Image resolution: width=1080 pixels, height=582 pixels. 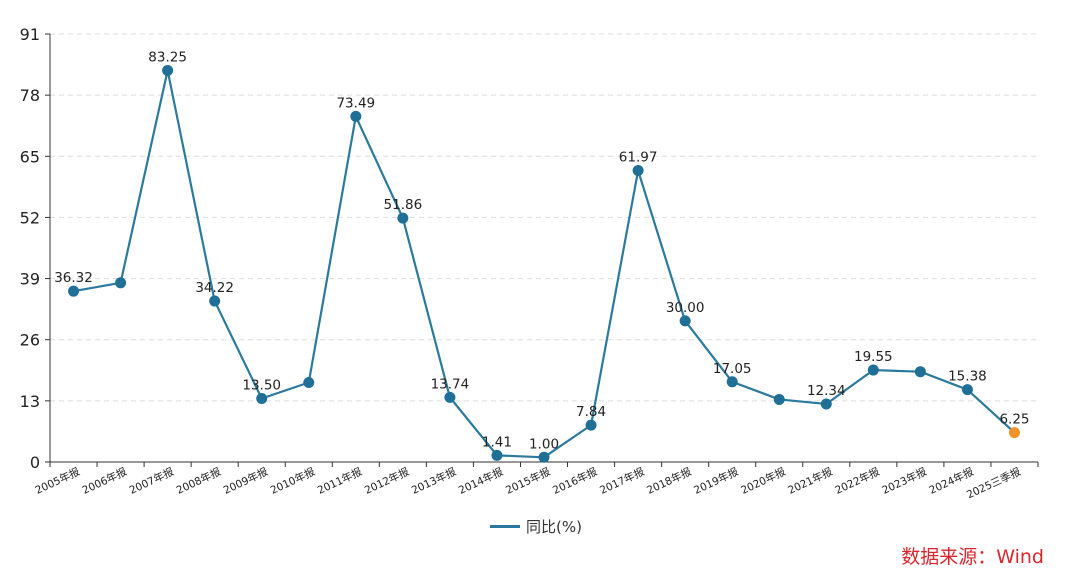 What do you see at coordinates (554, 527) in the screenshot?
I see `legend-label: 同比(%)` at bounding box center [554, 527].